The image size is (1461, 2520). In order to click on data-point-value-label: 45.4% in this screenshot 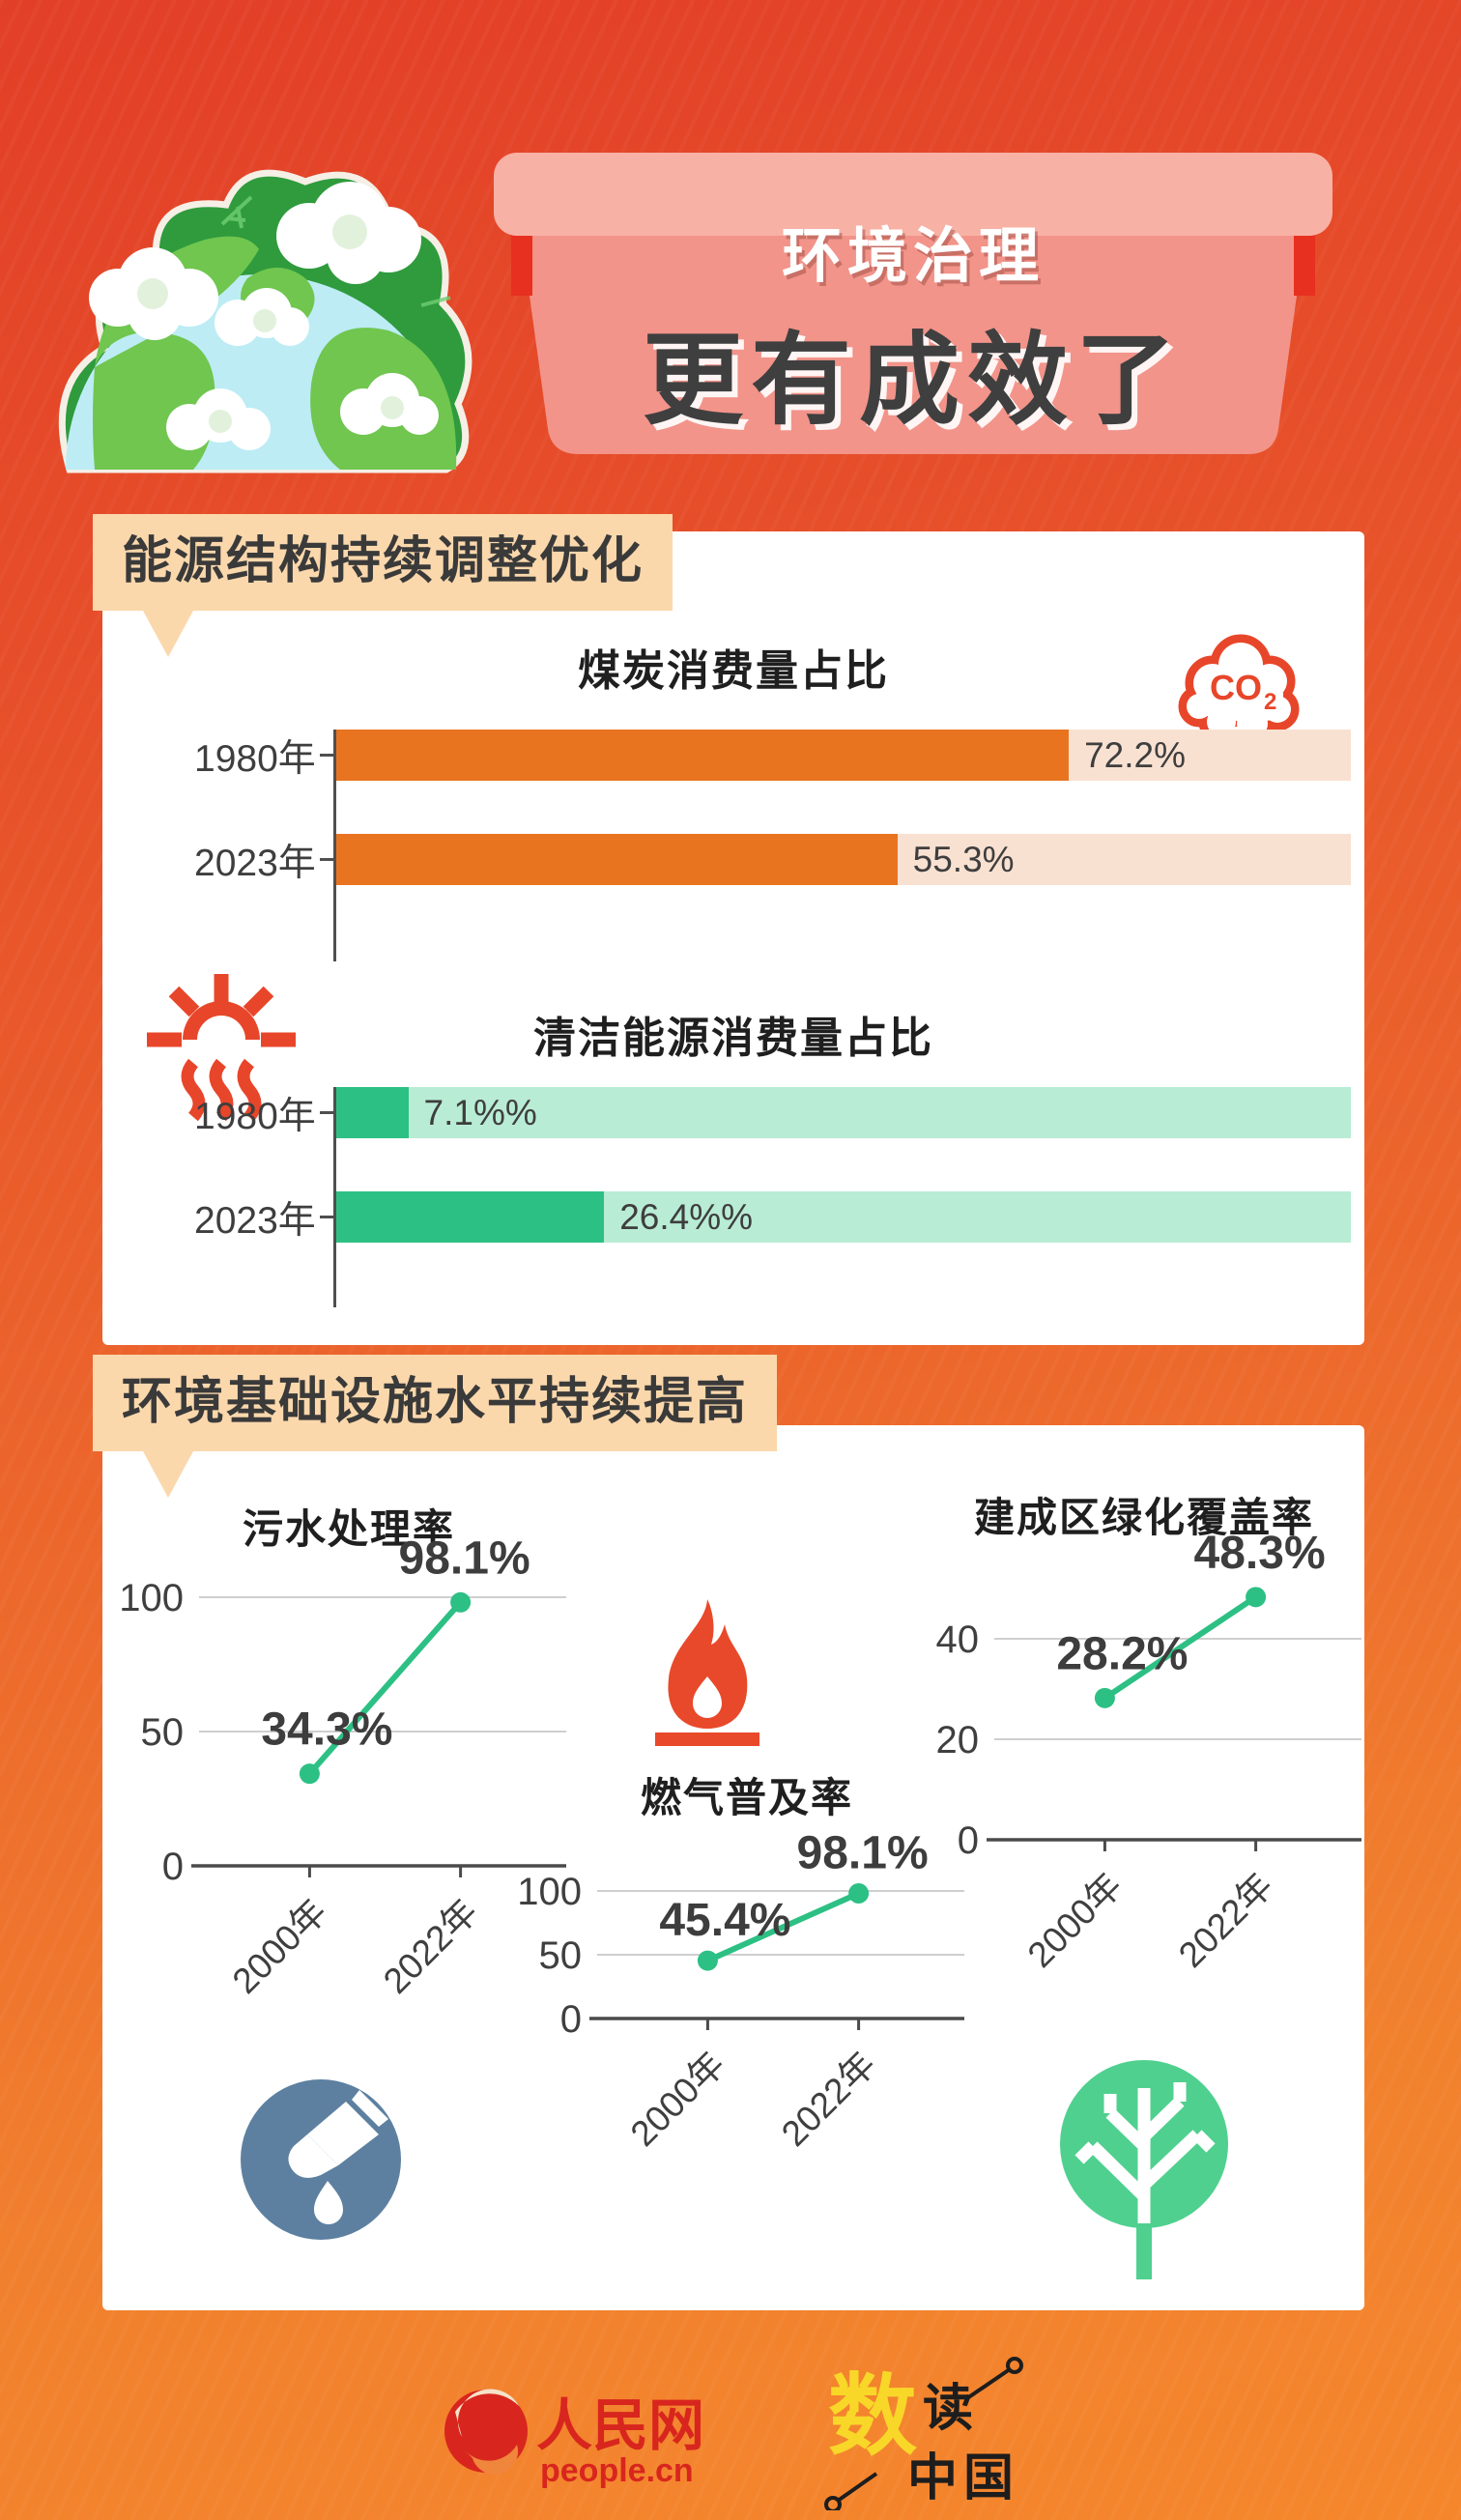, I will do `click(724, 1921)`.